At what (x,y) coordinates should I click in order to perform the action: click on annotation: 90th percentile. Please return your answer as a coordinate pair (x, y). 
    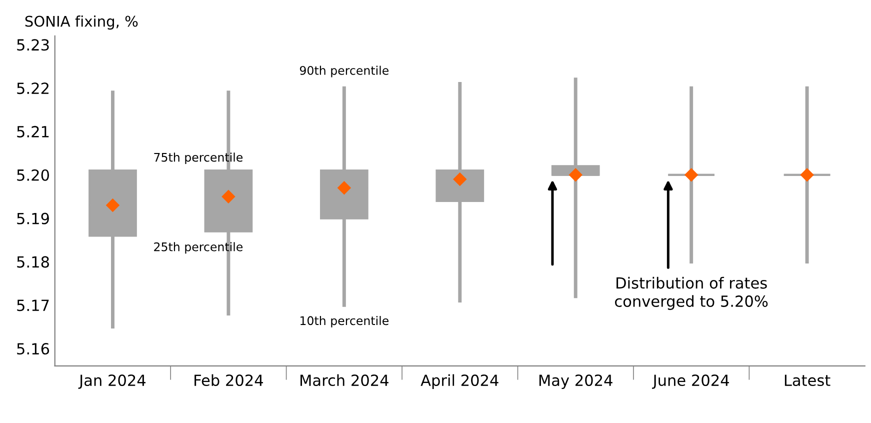
    Looking at the image, I should click on (344, 72).